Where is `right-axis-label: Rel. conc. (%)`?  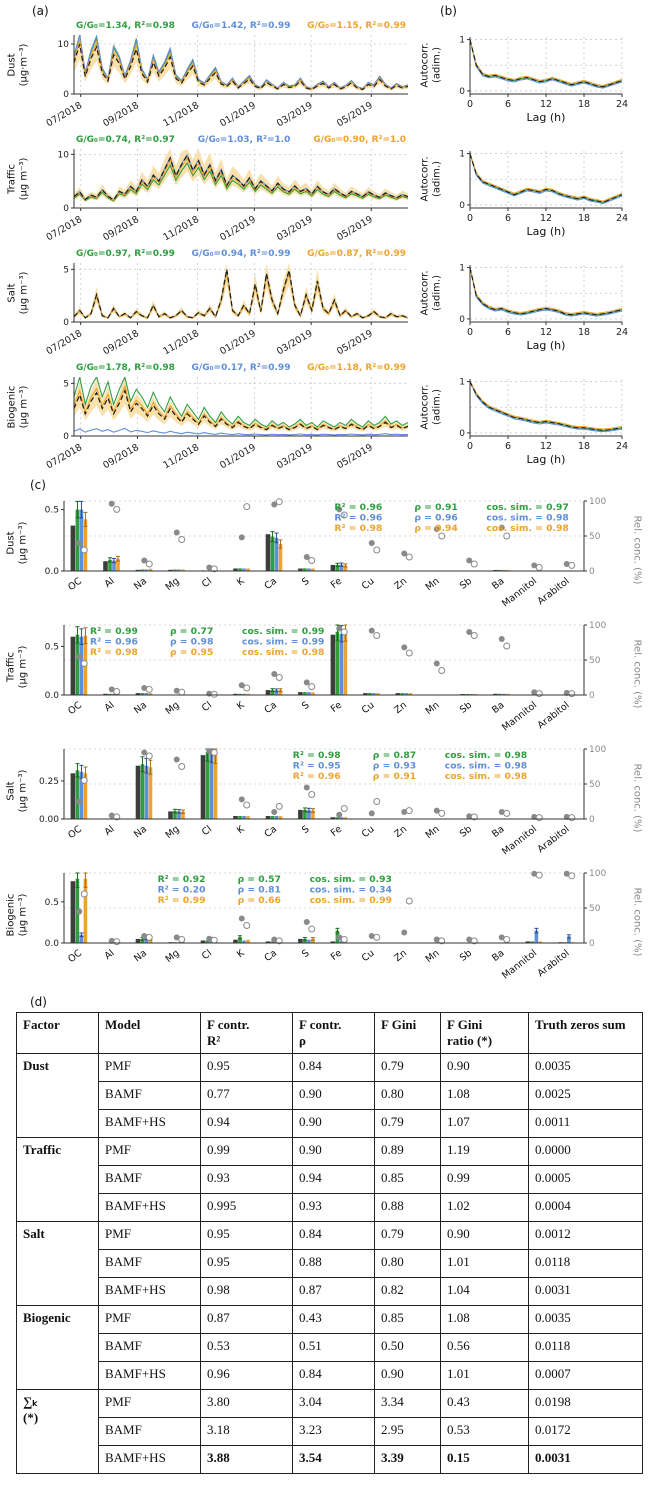
right-axis-label: Rel. conc. (%) is located at coordinates (637, 922).